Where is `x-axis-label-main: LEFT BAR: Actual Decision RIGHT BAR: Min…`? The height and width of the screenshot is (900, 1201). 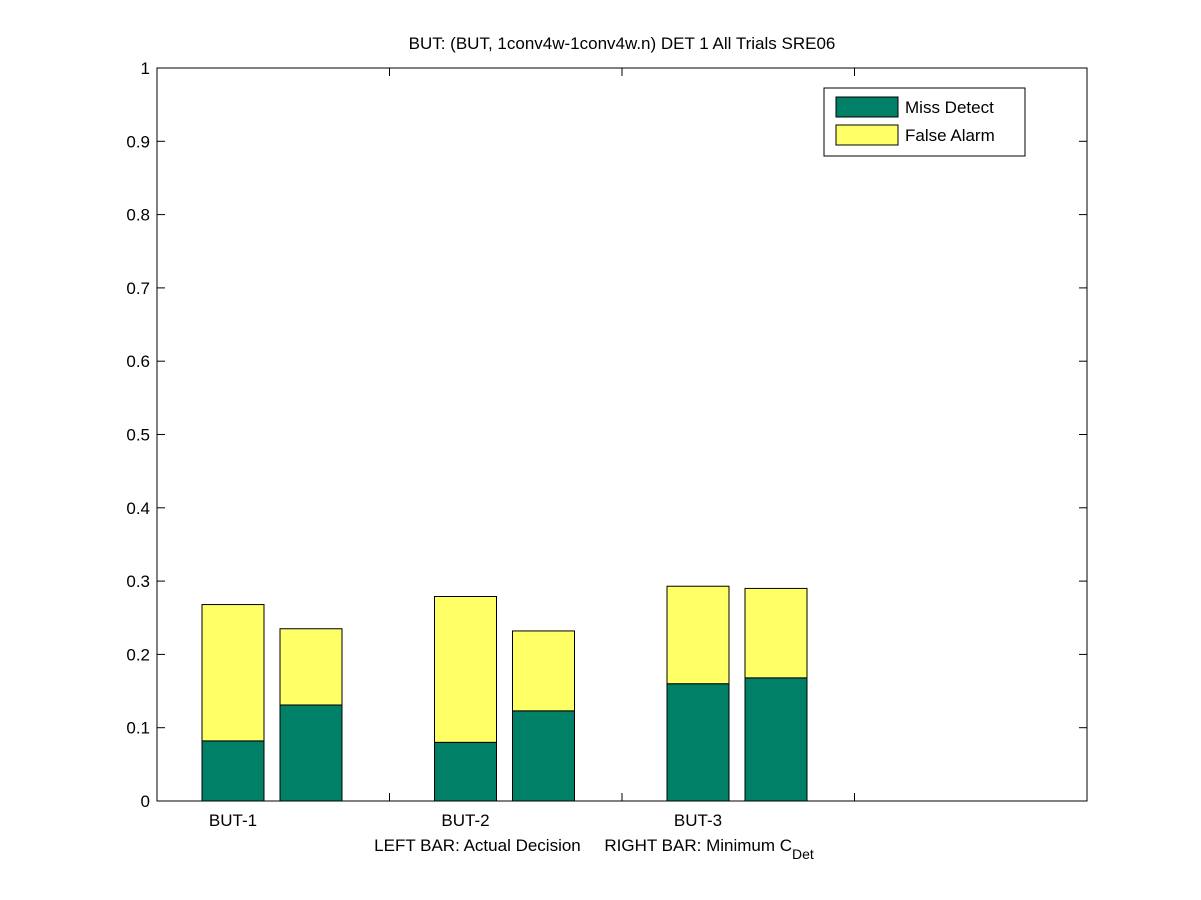
x-axis-label-main: LEFT BAR: Actual Decision RIGHT BAR: Min… is located at coordinates (583, 845).